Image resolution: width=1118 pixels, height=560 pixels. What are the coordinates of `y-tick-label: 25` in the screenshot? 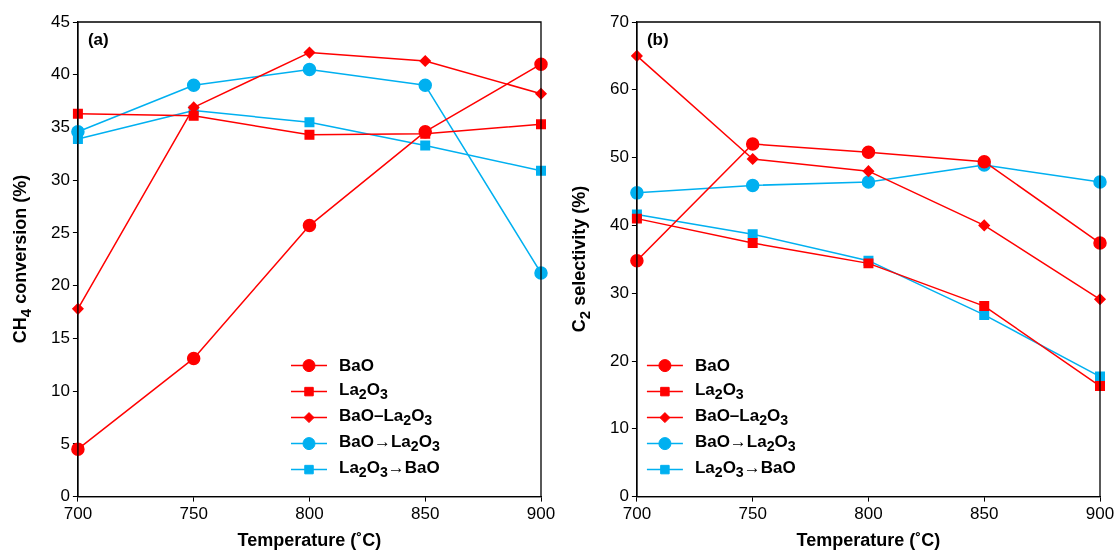 It's located at (60, 232).